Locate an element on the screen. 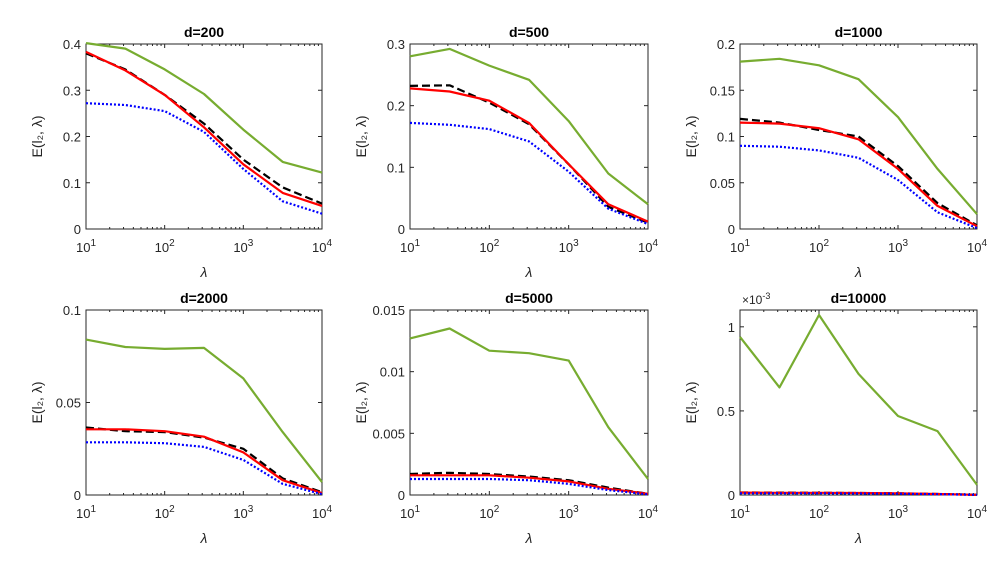  y-tick-label: 0.15 is located at coordinates (722, 90).